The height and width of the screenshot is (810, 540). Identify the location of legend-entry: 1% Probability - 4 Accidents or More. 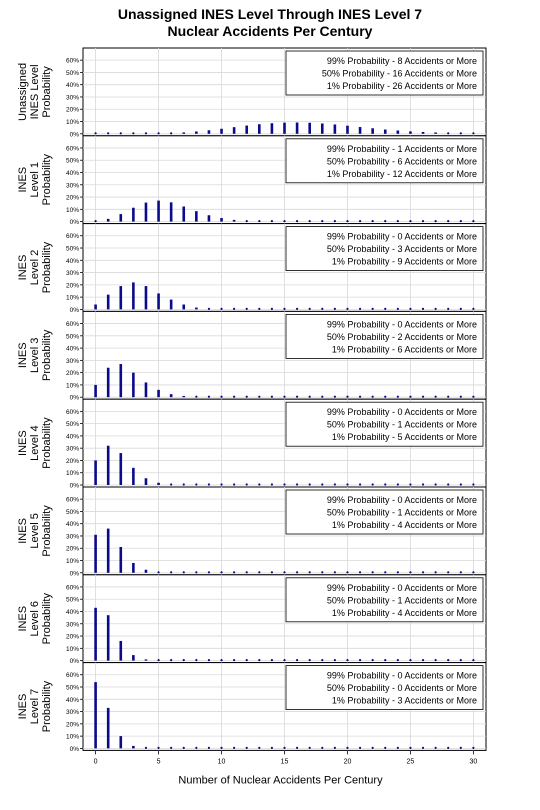
(404, 525).